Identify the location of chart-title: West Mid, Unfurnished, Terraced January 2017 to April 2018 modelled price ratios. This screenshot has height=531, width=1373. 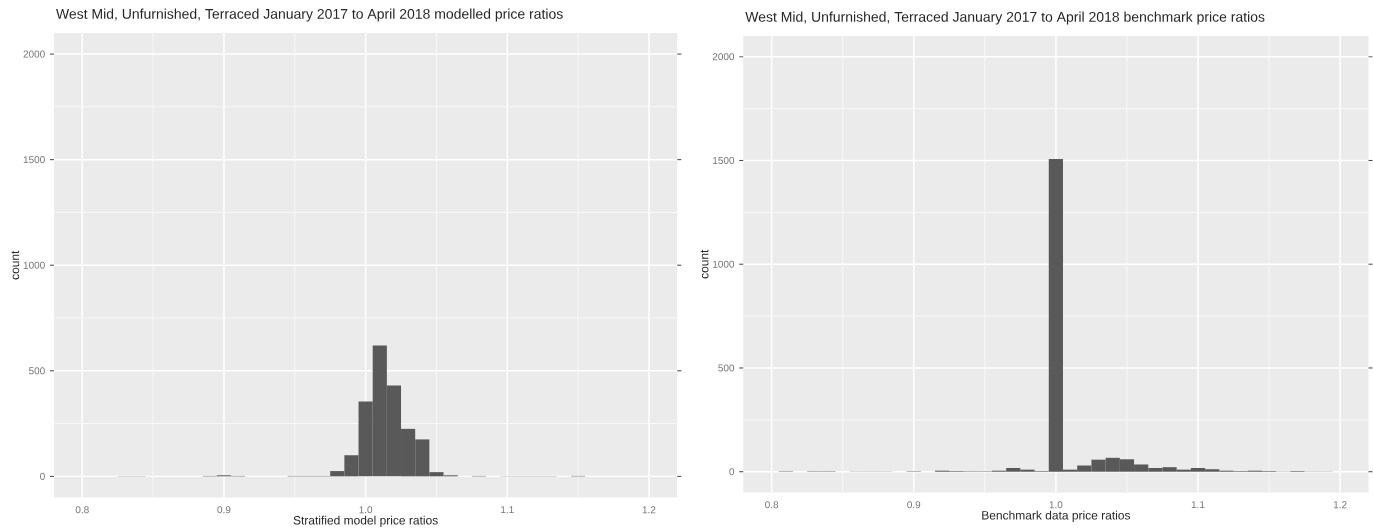
(309, 15).